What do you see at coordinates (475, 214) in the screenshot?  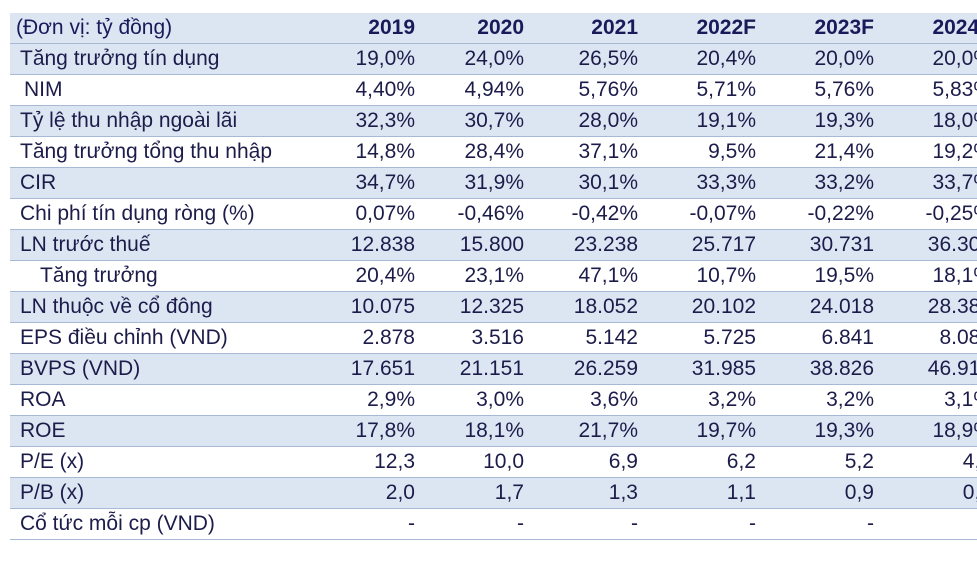 I see `row-value: -0,46%` at bounding box center [475, 214].